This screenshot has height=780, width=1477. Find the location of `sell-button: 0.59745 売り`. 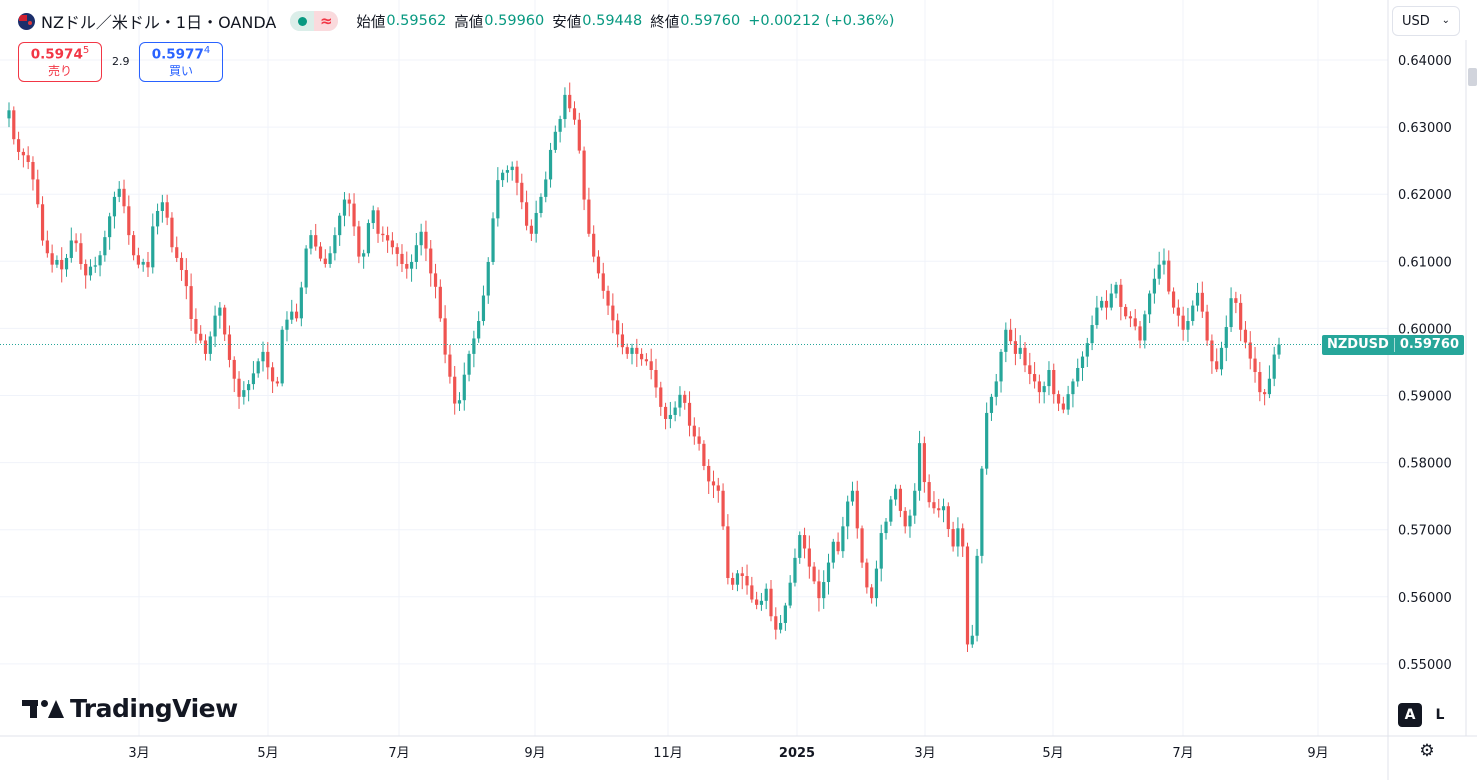

sell-button: 0.59745 売り is located at coordinates (60, 62).